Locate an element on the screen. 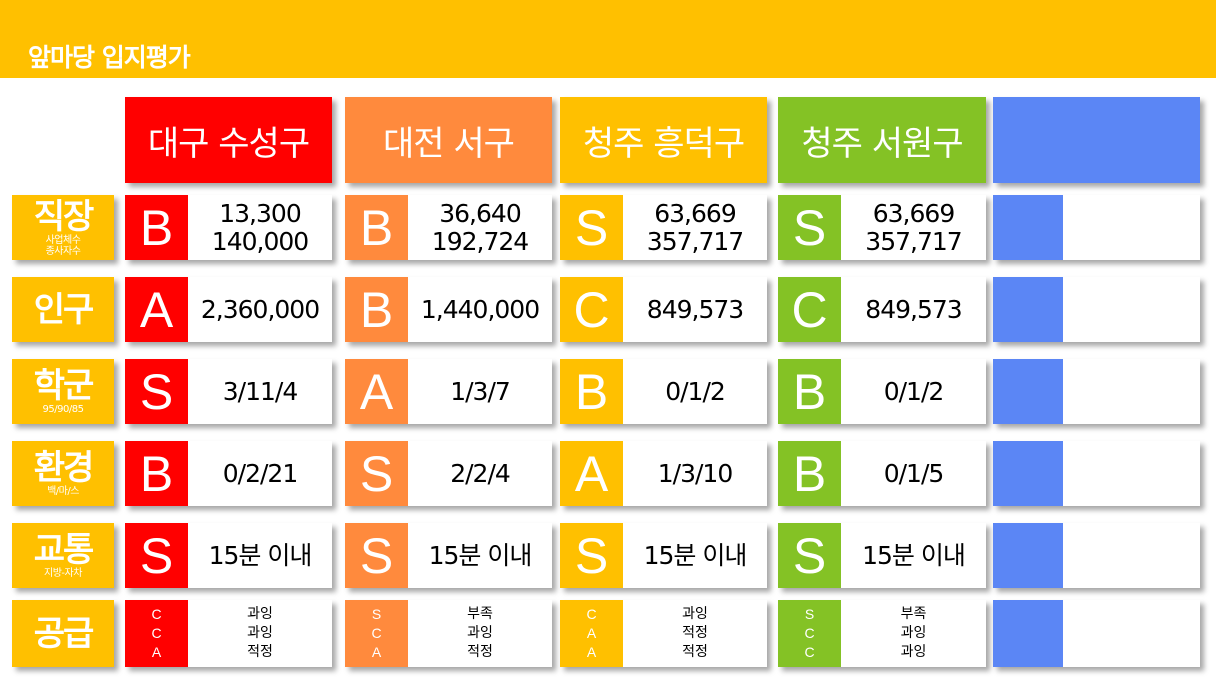 This screenshot has width=1216, height=684. row-label-subtitle: 95/90/85 is located at coordinates (63, 409).